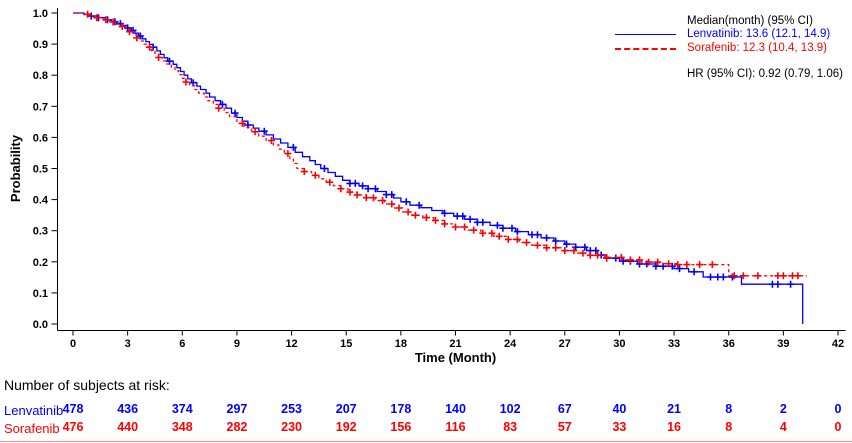 This screenshot has height=443, width=852. What do you see at coordinates (182, 409) in the screenshot?
I see `risk-count-lenvatinib-m6: 374` at bounding box center [182, 409].